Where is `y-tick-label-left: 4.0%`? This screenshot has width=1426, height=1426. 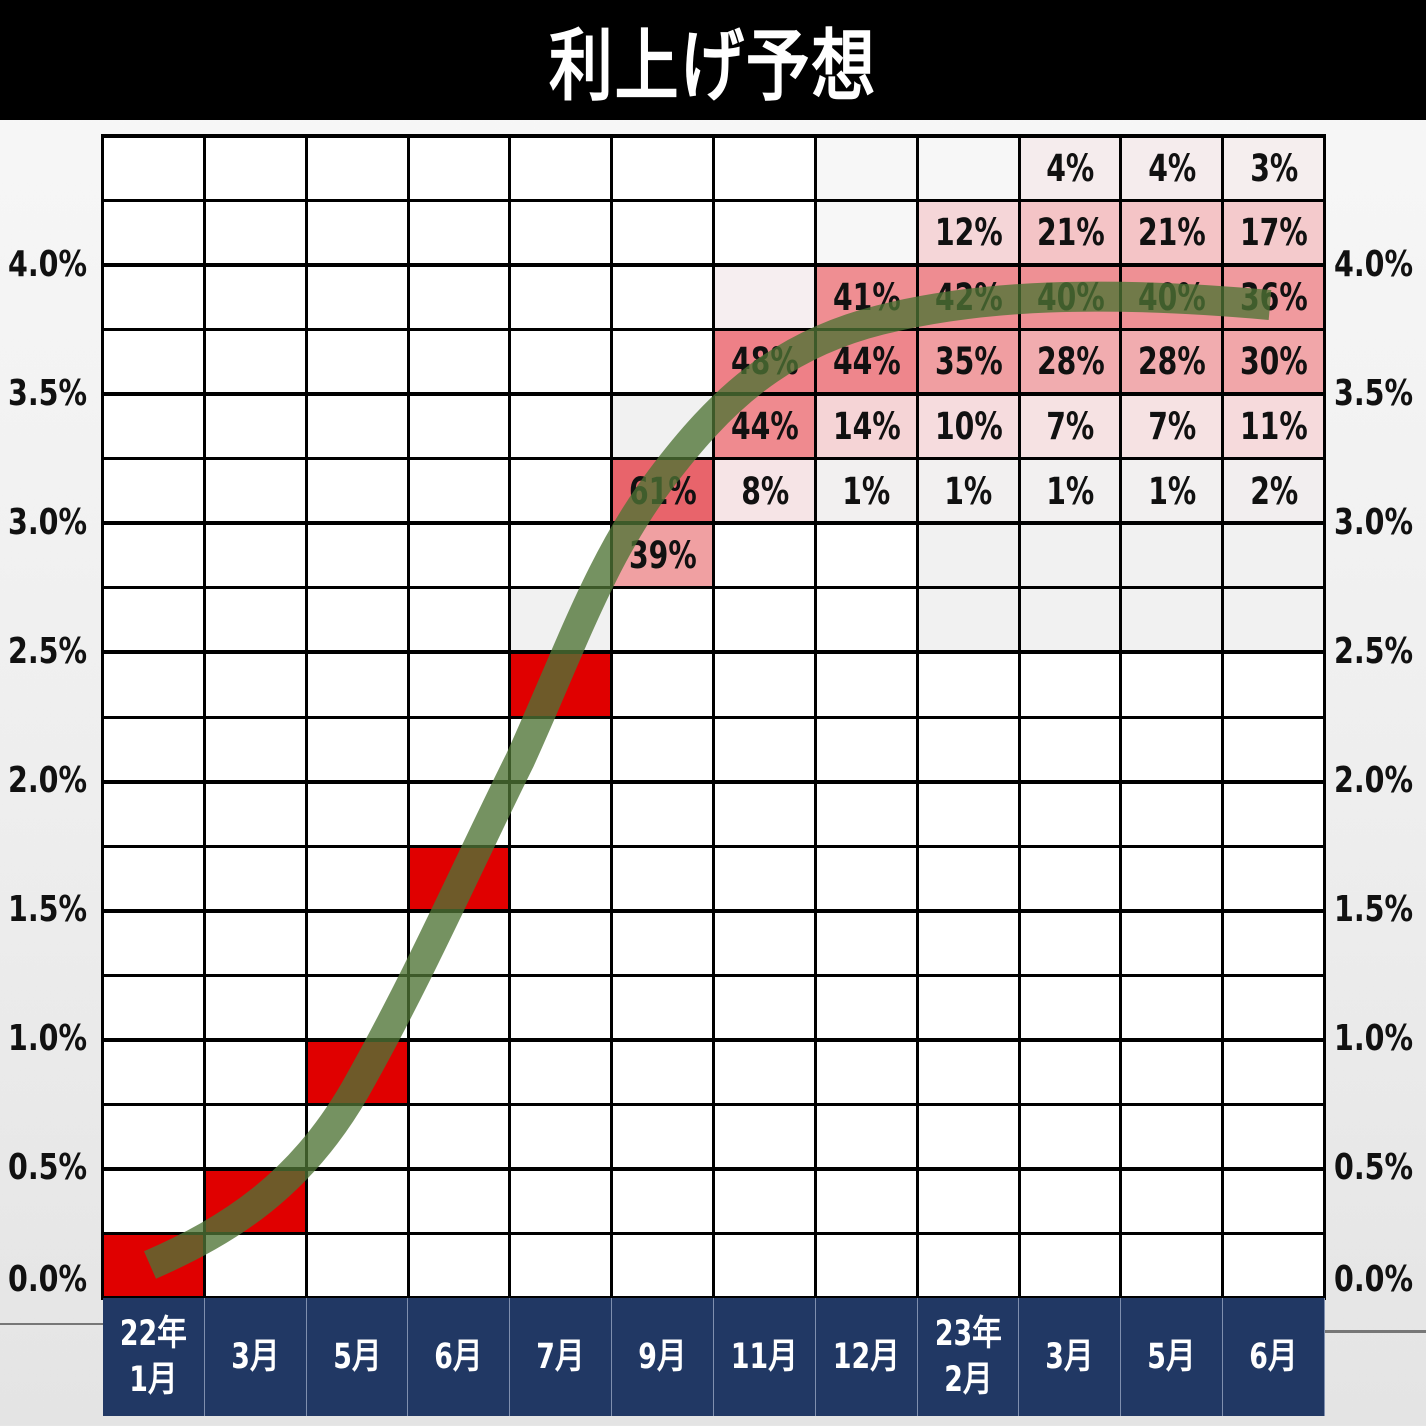
y-tick-label-left: 4.0% is located at coordinates (48, 264).